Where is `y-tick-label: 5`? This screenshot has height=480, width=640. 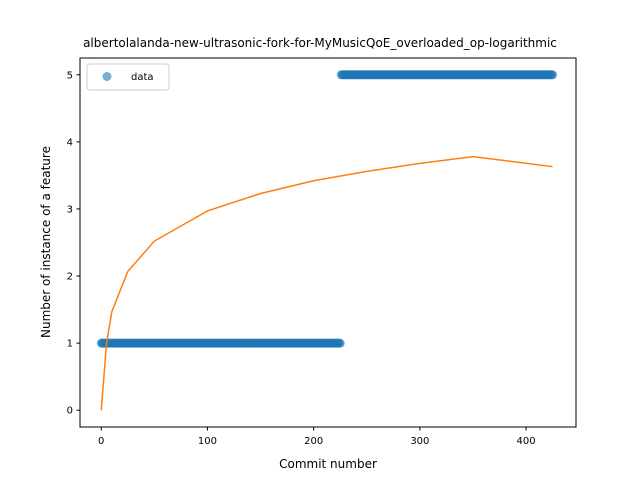
y-tick-label: 5 is located at coordinates (70, 75).